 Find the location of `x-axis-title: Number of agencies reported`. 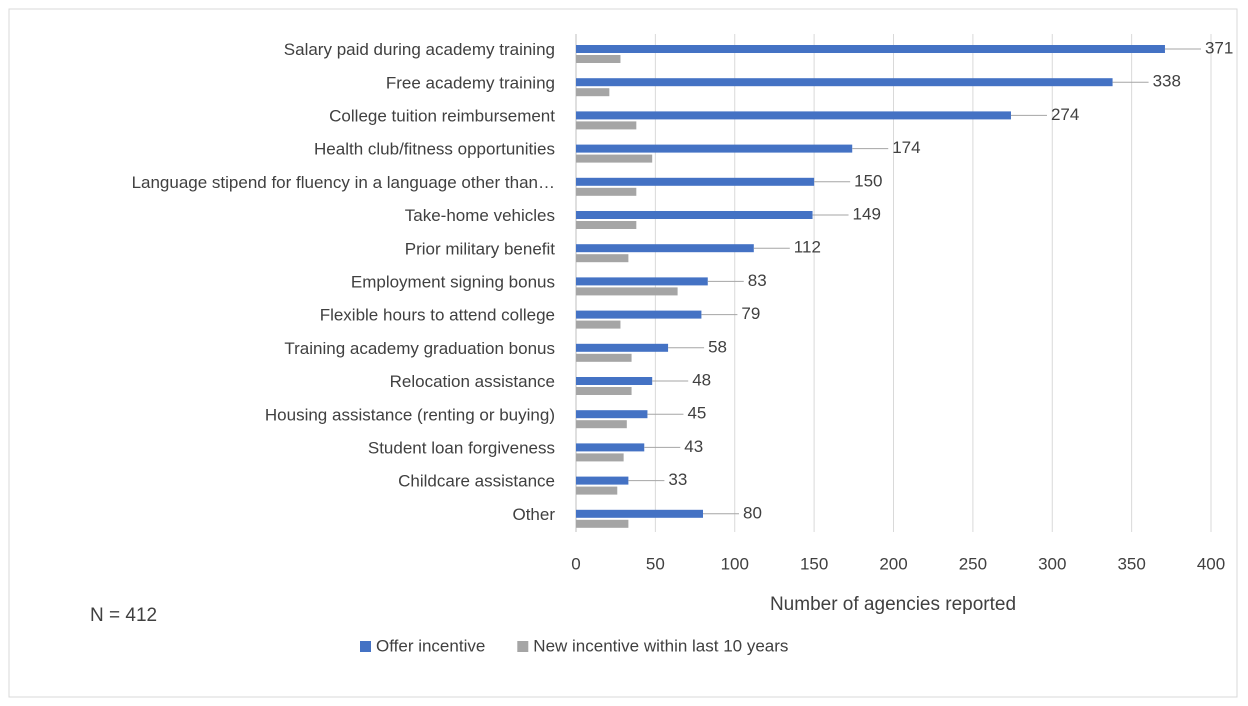

x-axis-title: Number of agencies reported is located at coordinates (893, 604).